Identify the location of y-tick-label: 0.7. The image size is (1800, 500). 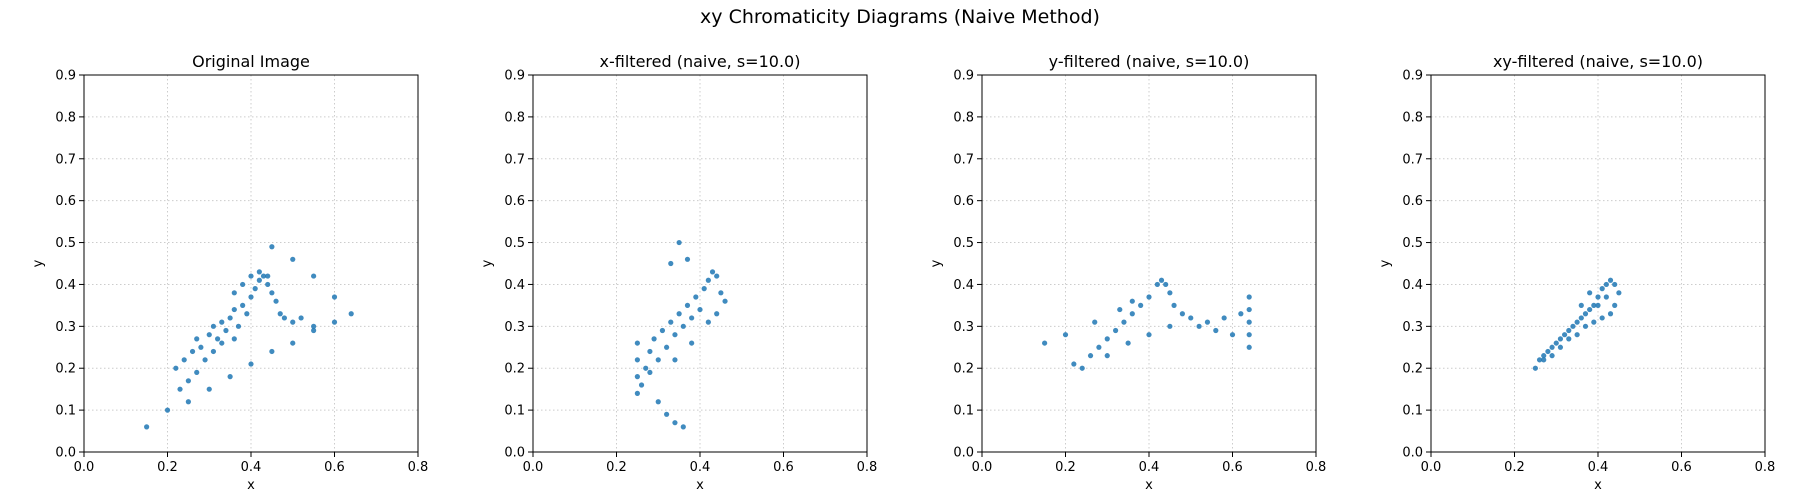
(514, 159).